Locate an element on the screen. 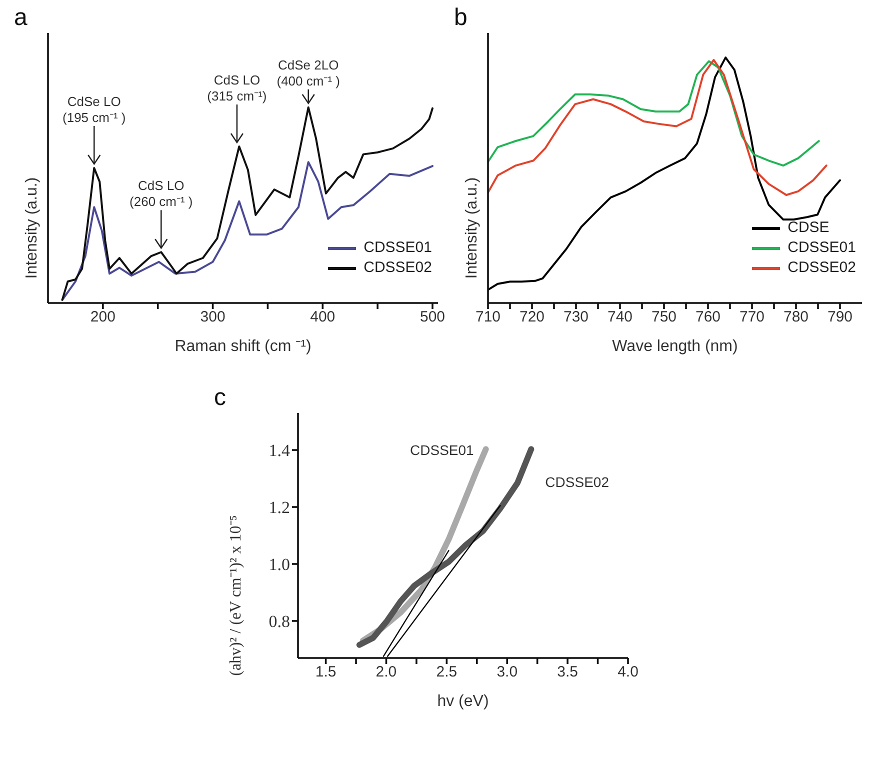 This screenshot has width=882, height=760. annotation: CdSe 2LO (400 cm⁻¹ ) is located at coordinates (308, 72).